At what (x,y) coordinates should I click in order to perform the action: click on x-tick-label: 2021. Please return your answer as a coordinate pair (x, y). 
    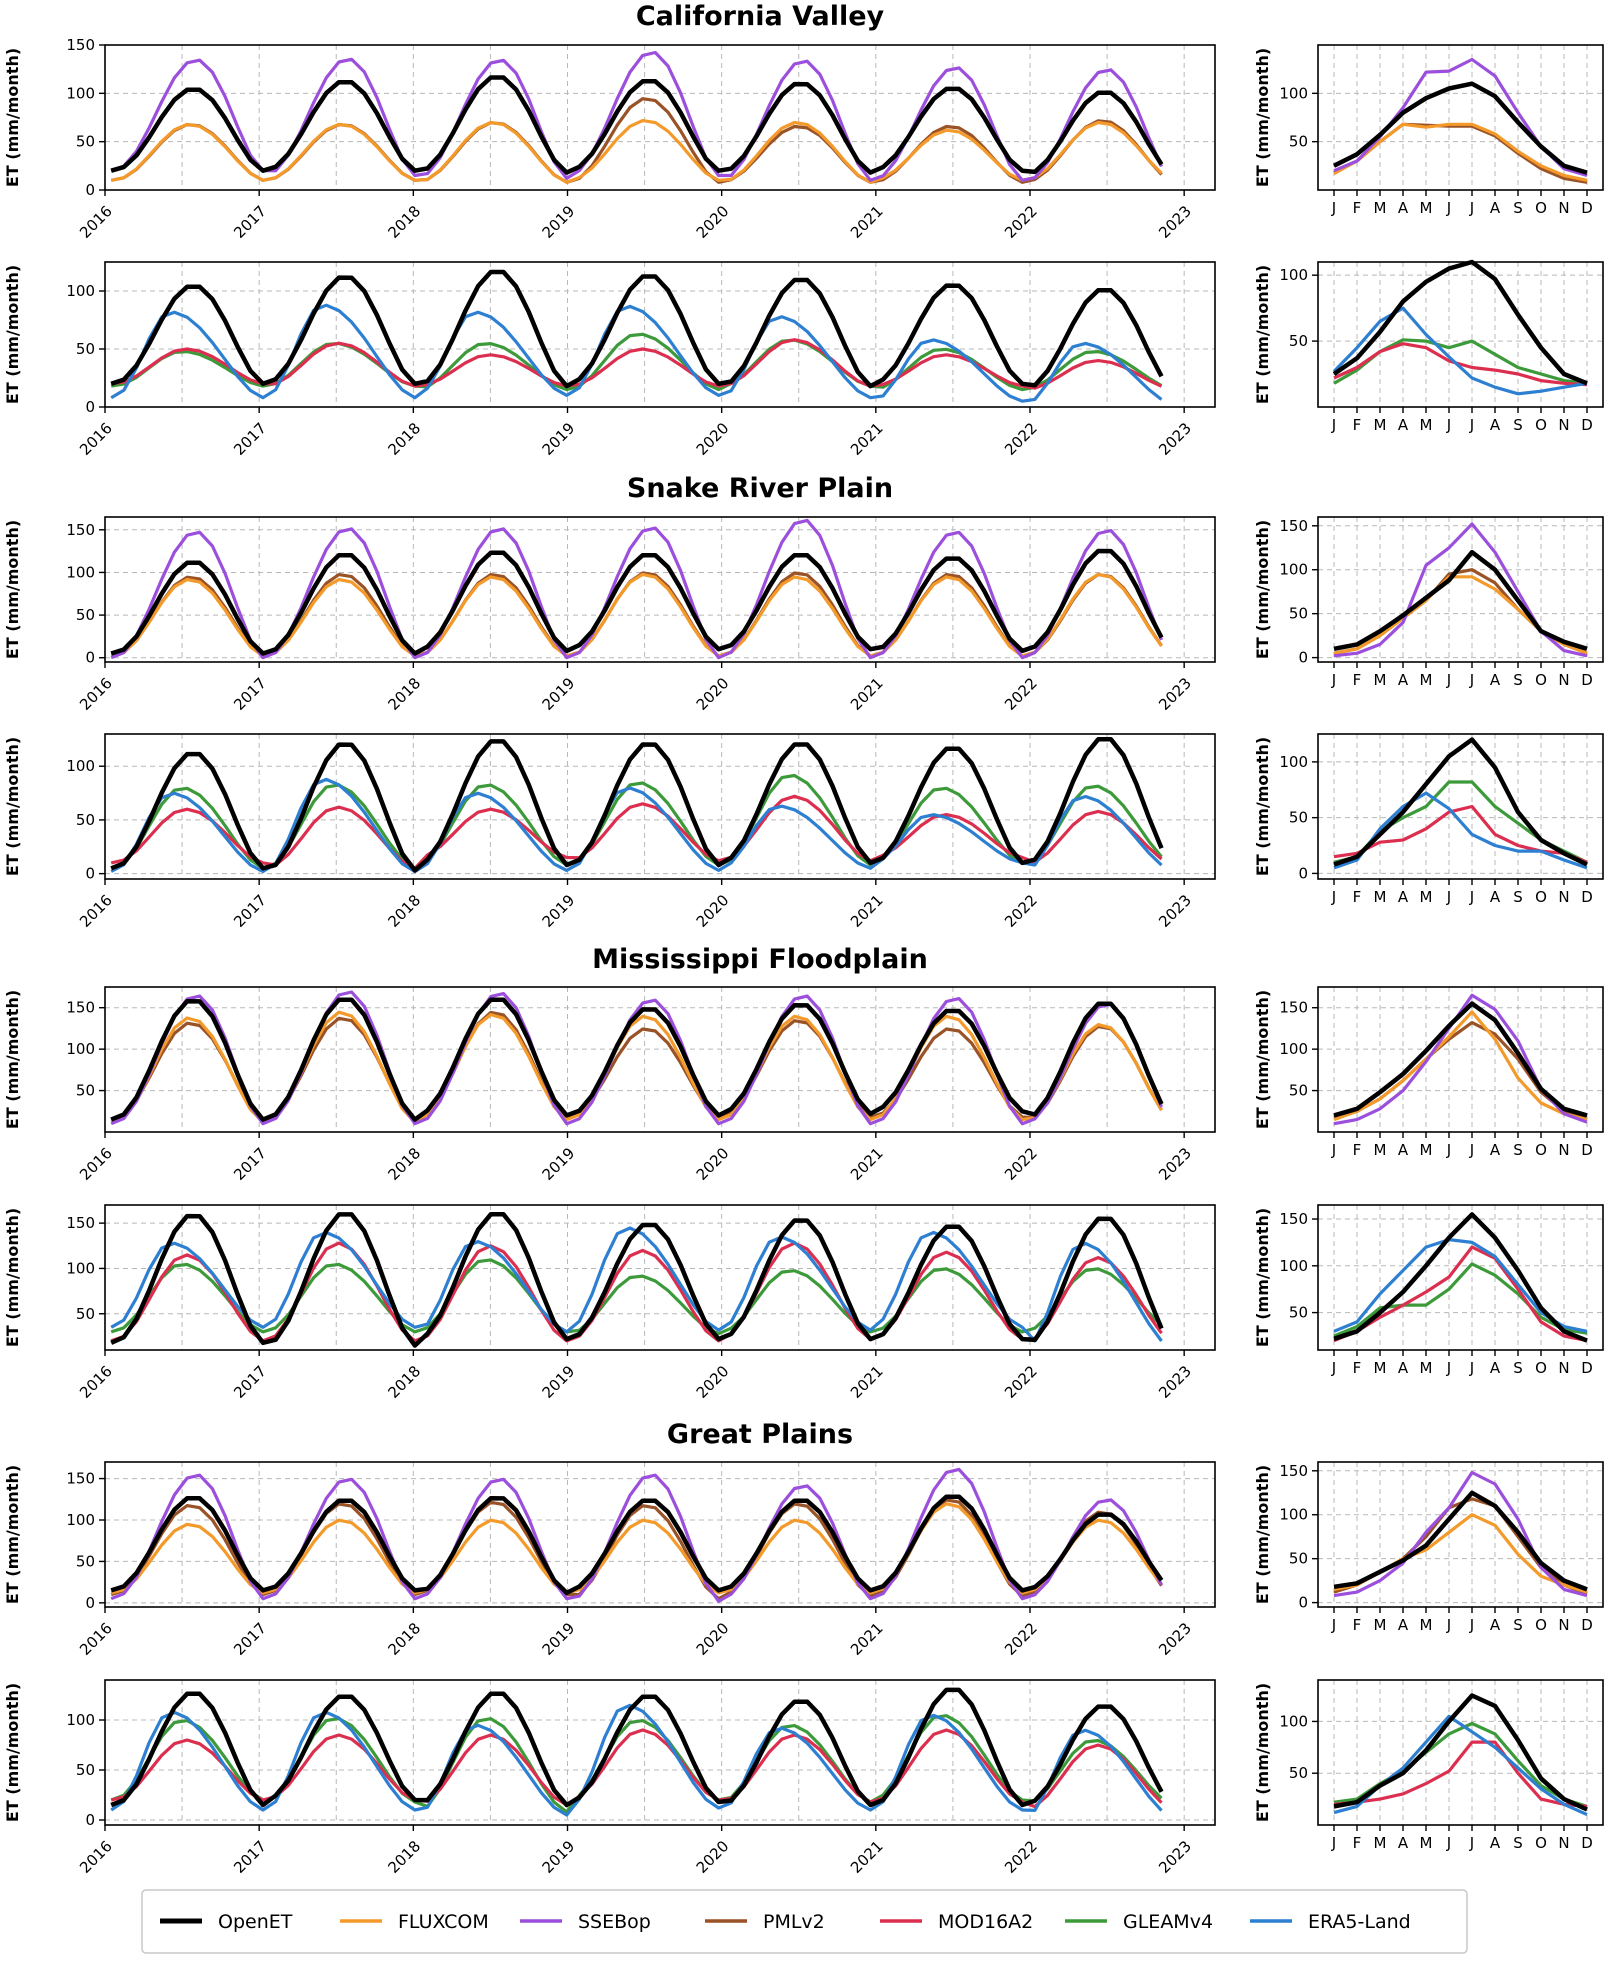
    Looking at the image, I should click on (867, 694).